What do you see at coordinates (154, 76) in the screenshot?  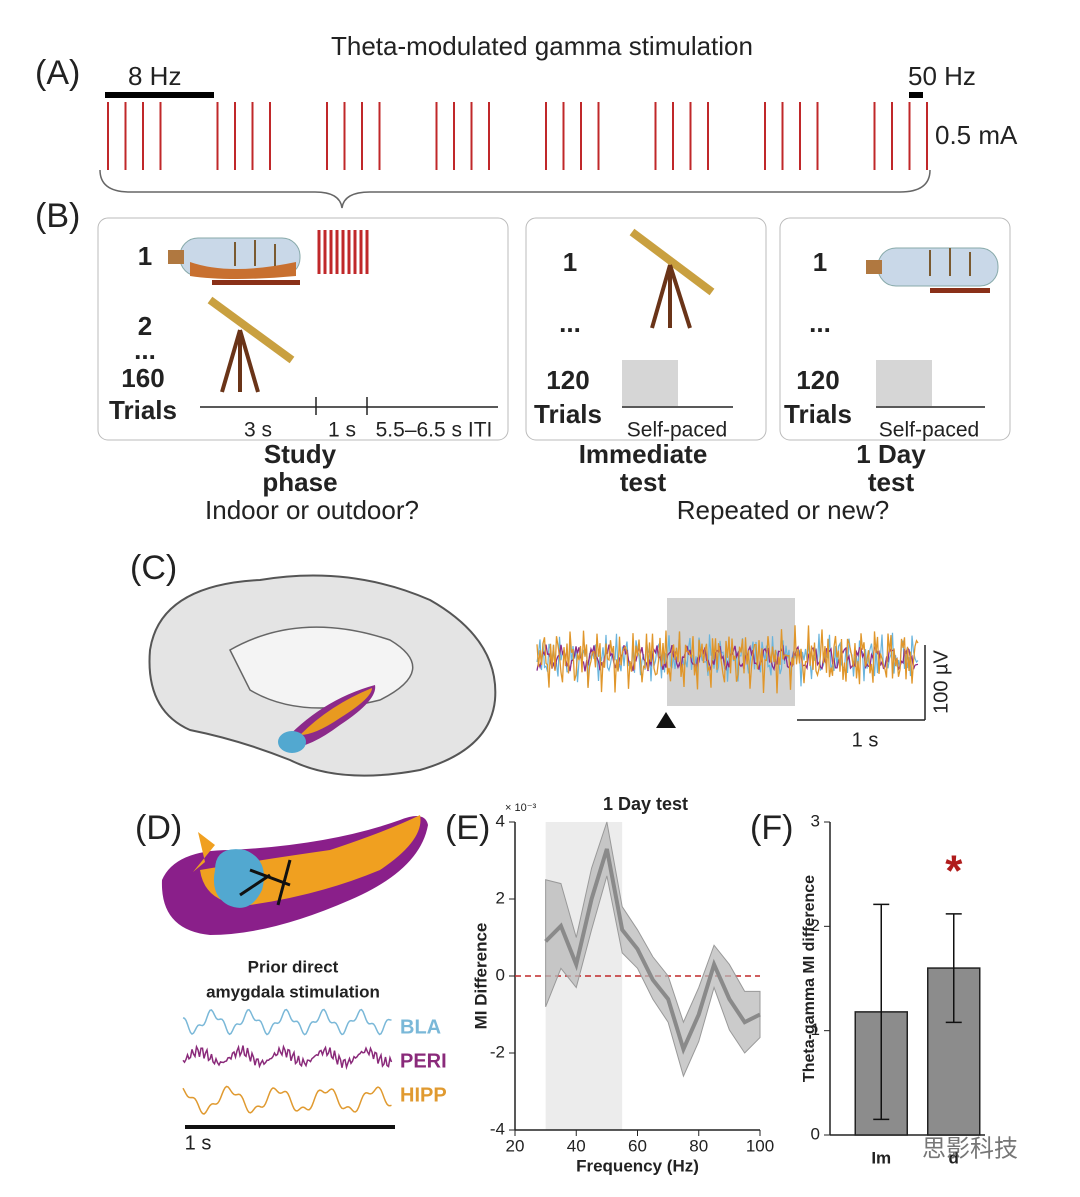 I see `scale-label: 8 Hz` at bounding box center [154, 76].